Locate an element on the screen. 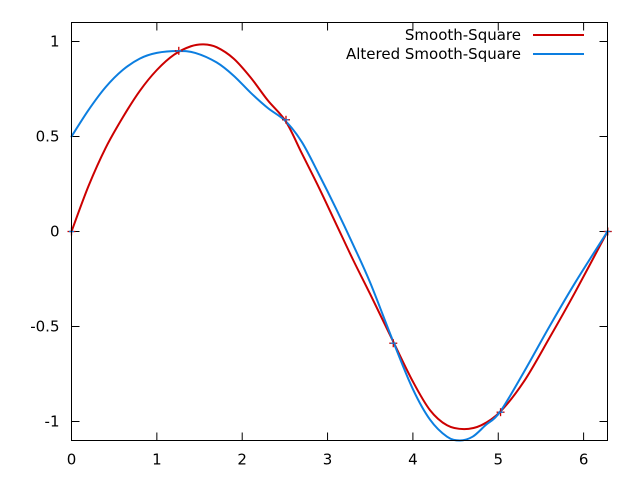  x-tick-label-3: 3 is located at coordinates (328, 460).